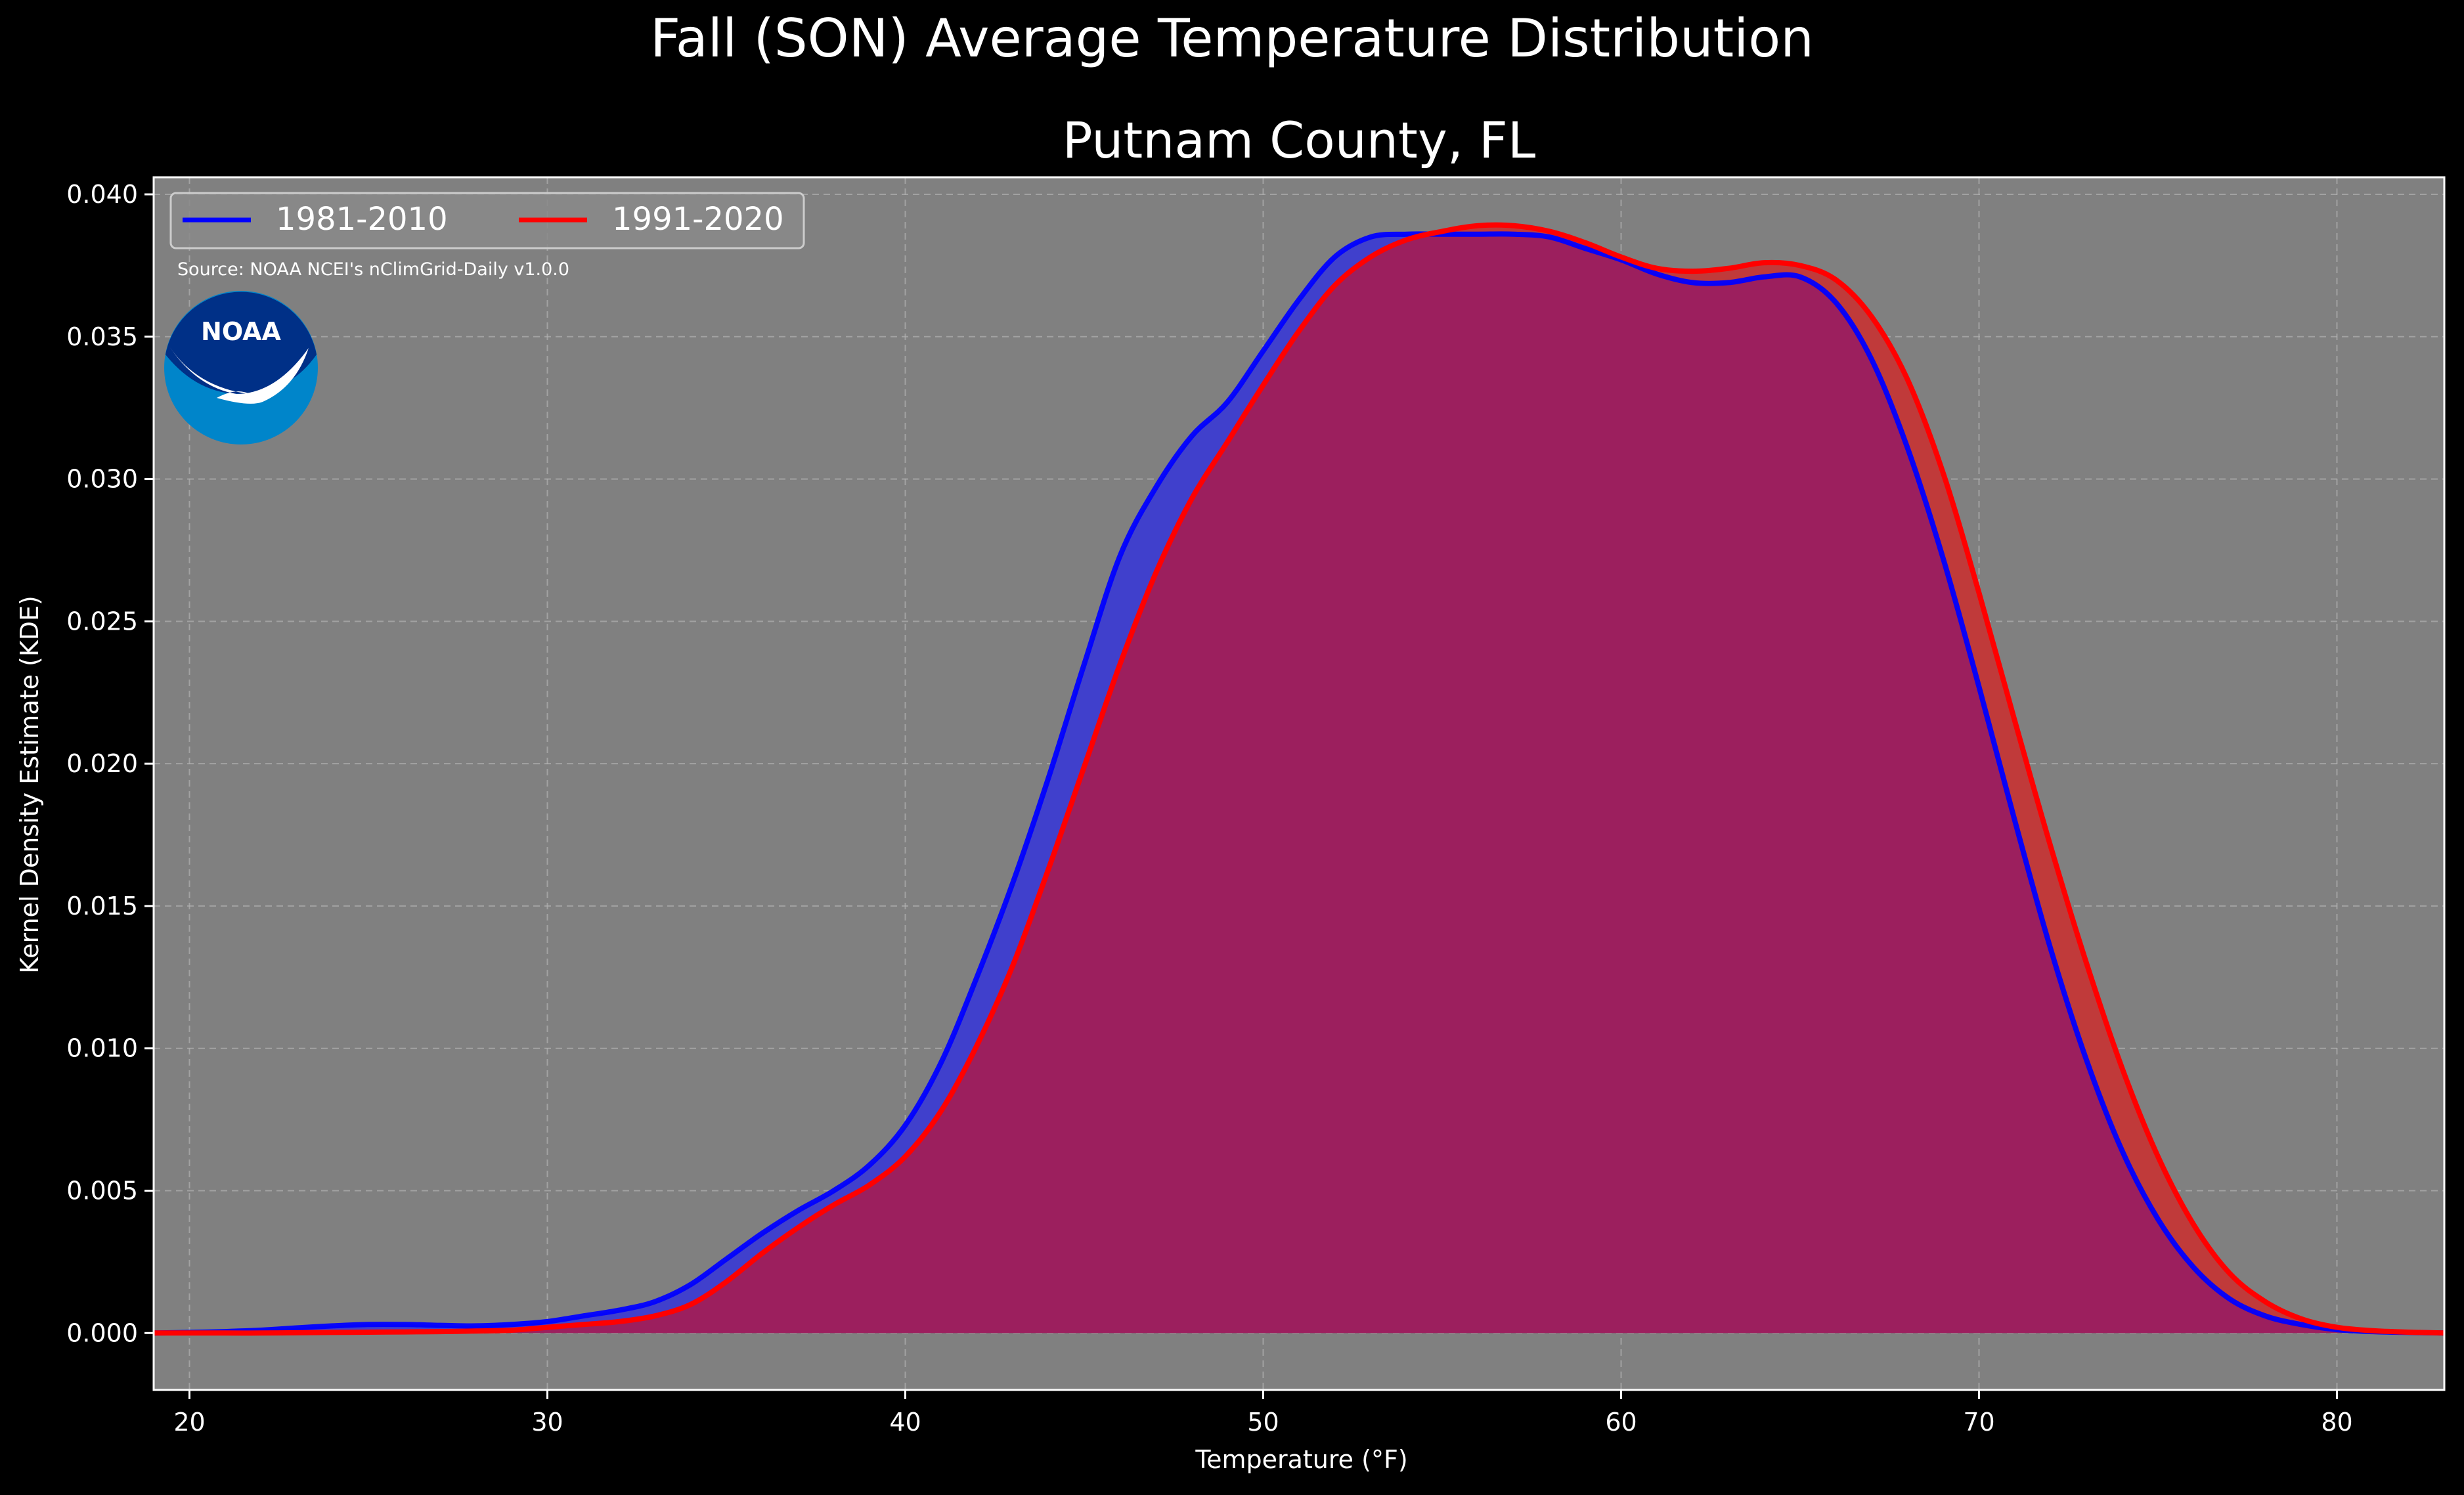  I want to click on y-tick-label: 0.010, so click(102, 1048).